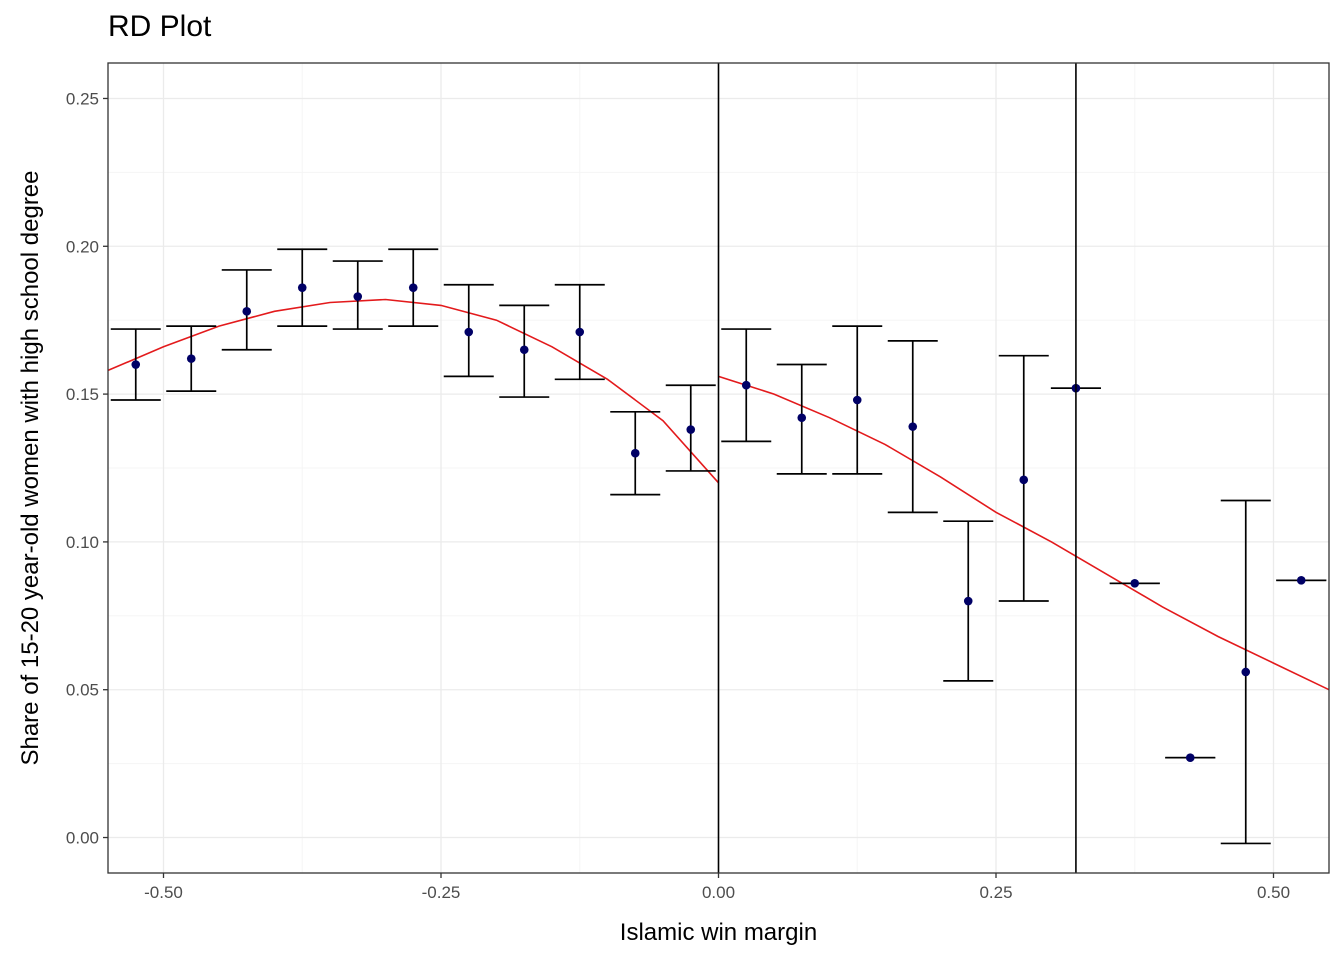 This screenshot has width=1344, height=960. Describe the element at coordinates (163, 892) in the screenshot. I see `x-tick-label: -0.50` at that location.